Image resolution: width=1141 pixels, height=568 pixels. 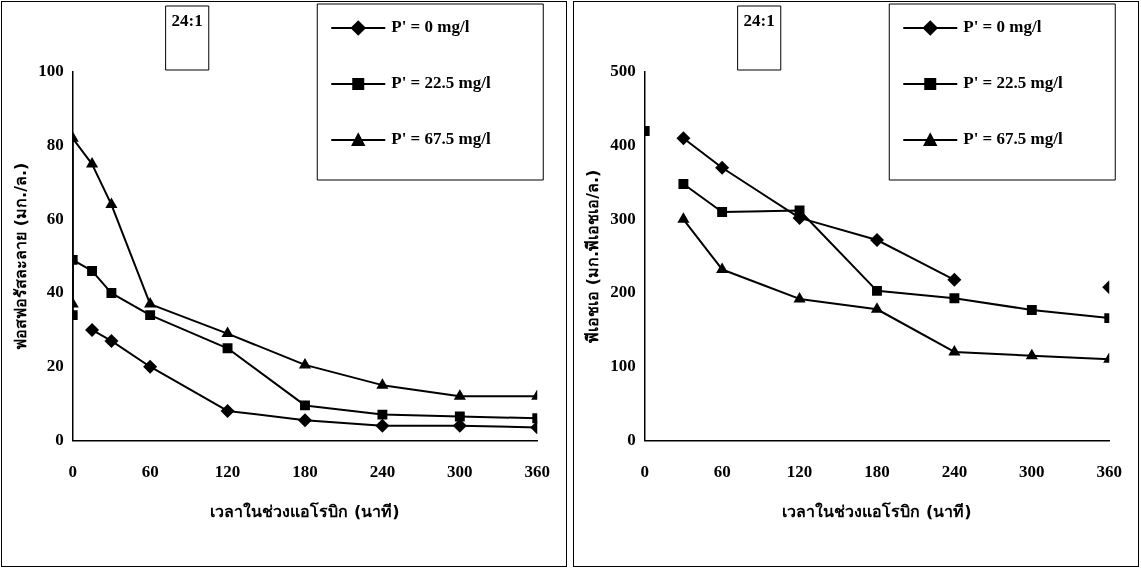 What do you see at coordinates (623, 71) in the screenshot?
I see `y-tick-label: 500` at bounding box center [623, 71].